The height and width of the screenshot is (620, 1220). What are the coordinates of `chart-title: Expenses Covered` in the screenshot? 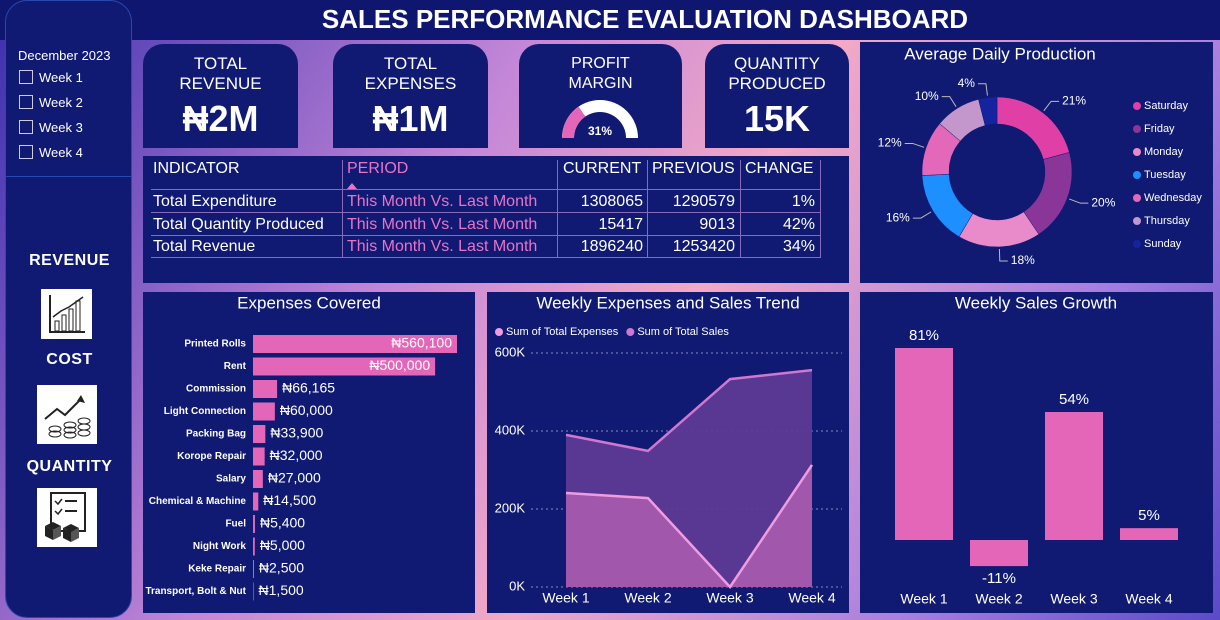 It's located at (309, 302).